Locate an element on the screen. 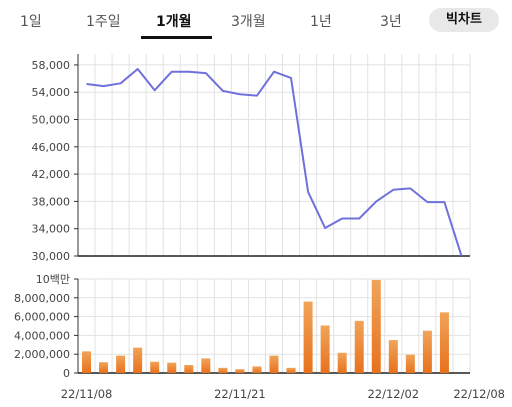 This screenshot has width=512, height=407. tab-3-months: 3개월 is located at coordinates (248, 22).